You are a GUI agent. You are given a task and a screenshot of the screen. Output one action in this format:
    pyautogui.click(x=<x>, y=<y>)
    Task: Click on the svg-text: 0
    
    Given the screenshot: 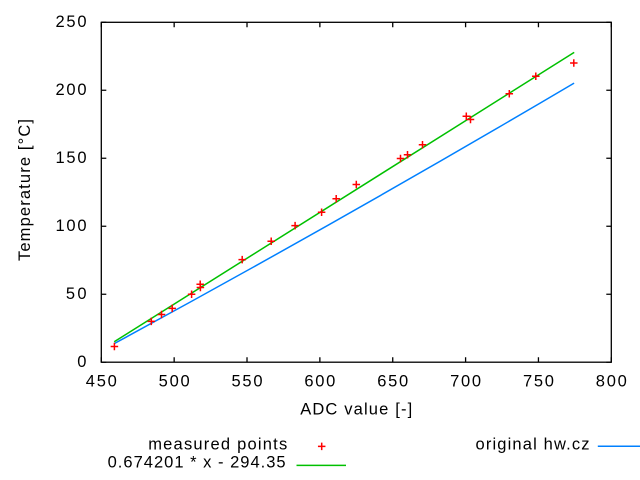 What is the action you would take?
    pyautogui.click(x=81, y=362)
    